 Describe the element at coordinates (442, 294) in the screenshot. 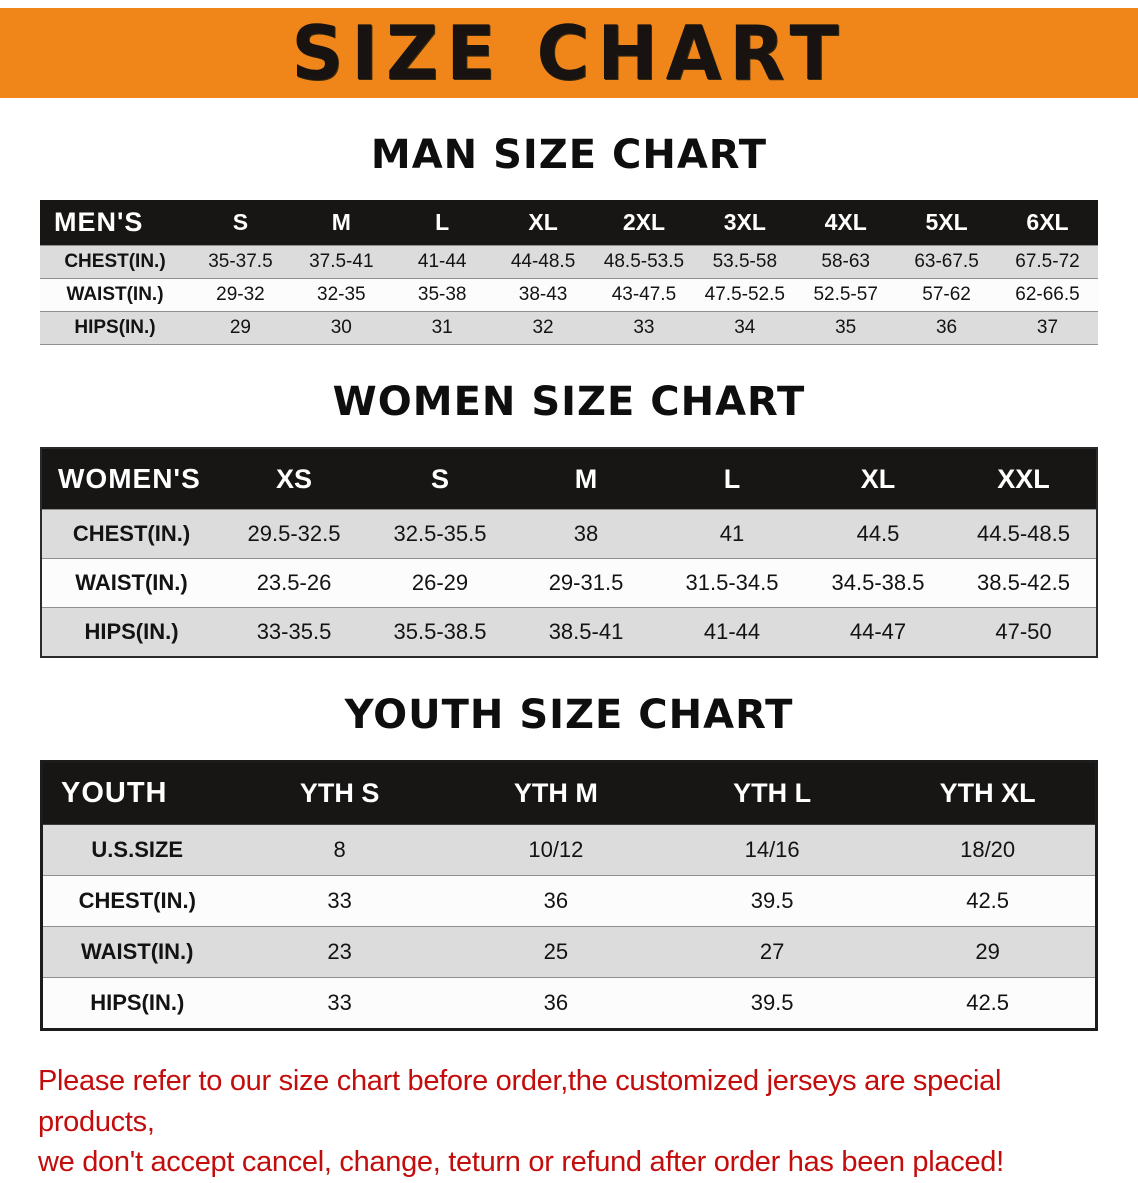

I see `men-value-cell: 35-38` at that location.